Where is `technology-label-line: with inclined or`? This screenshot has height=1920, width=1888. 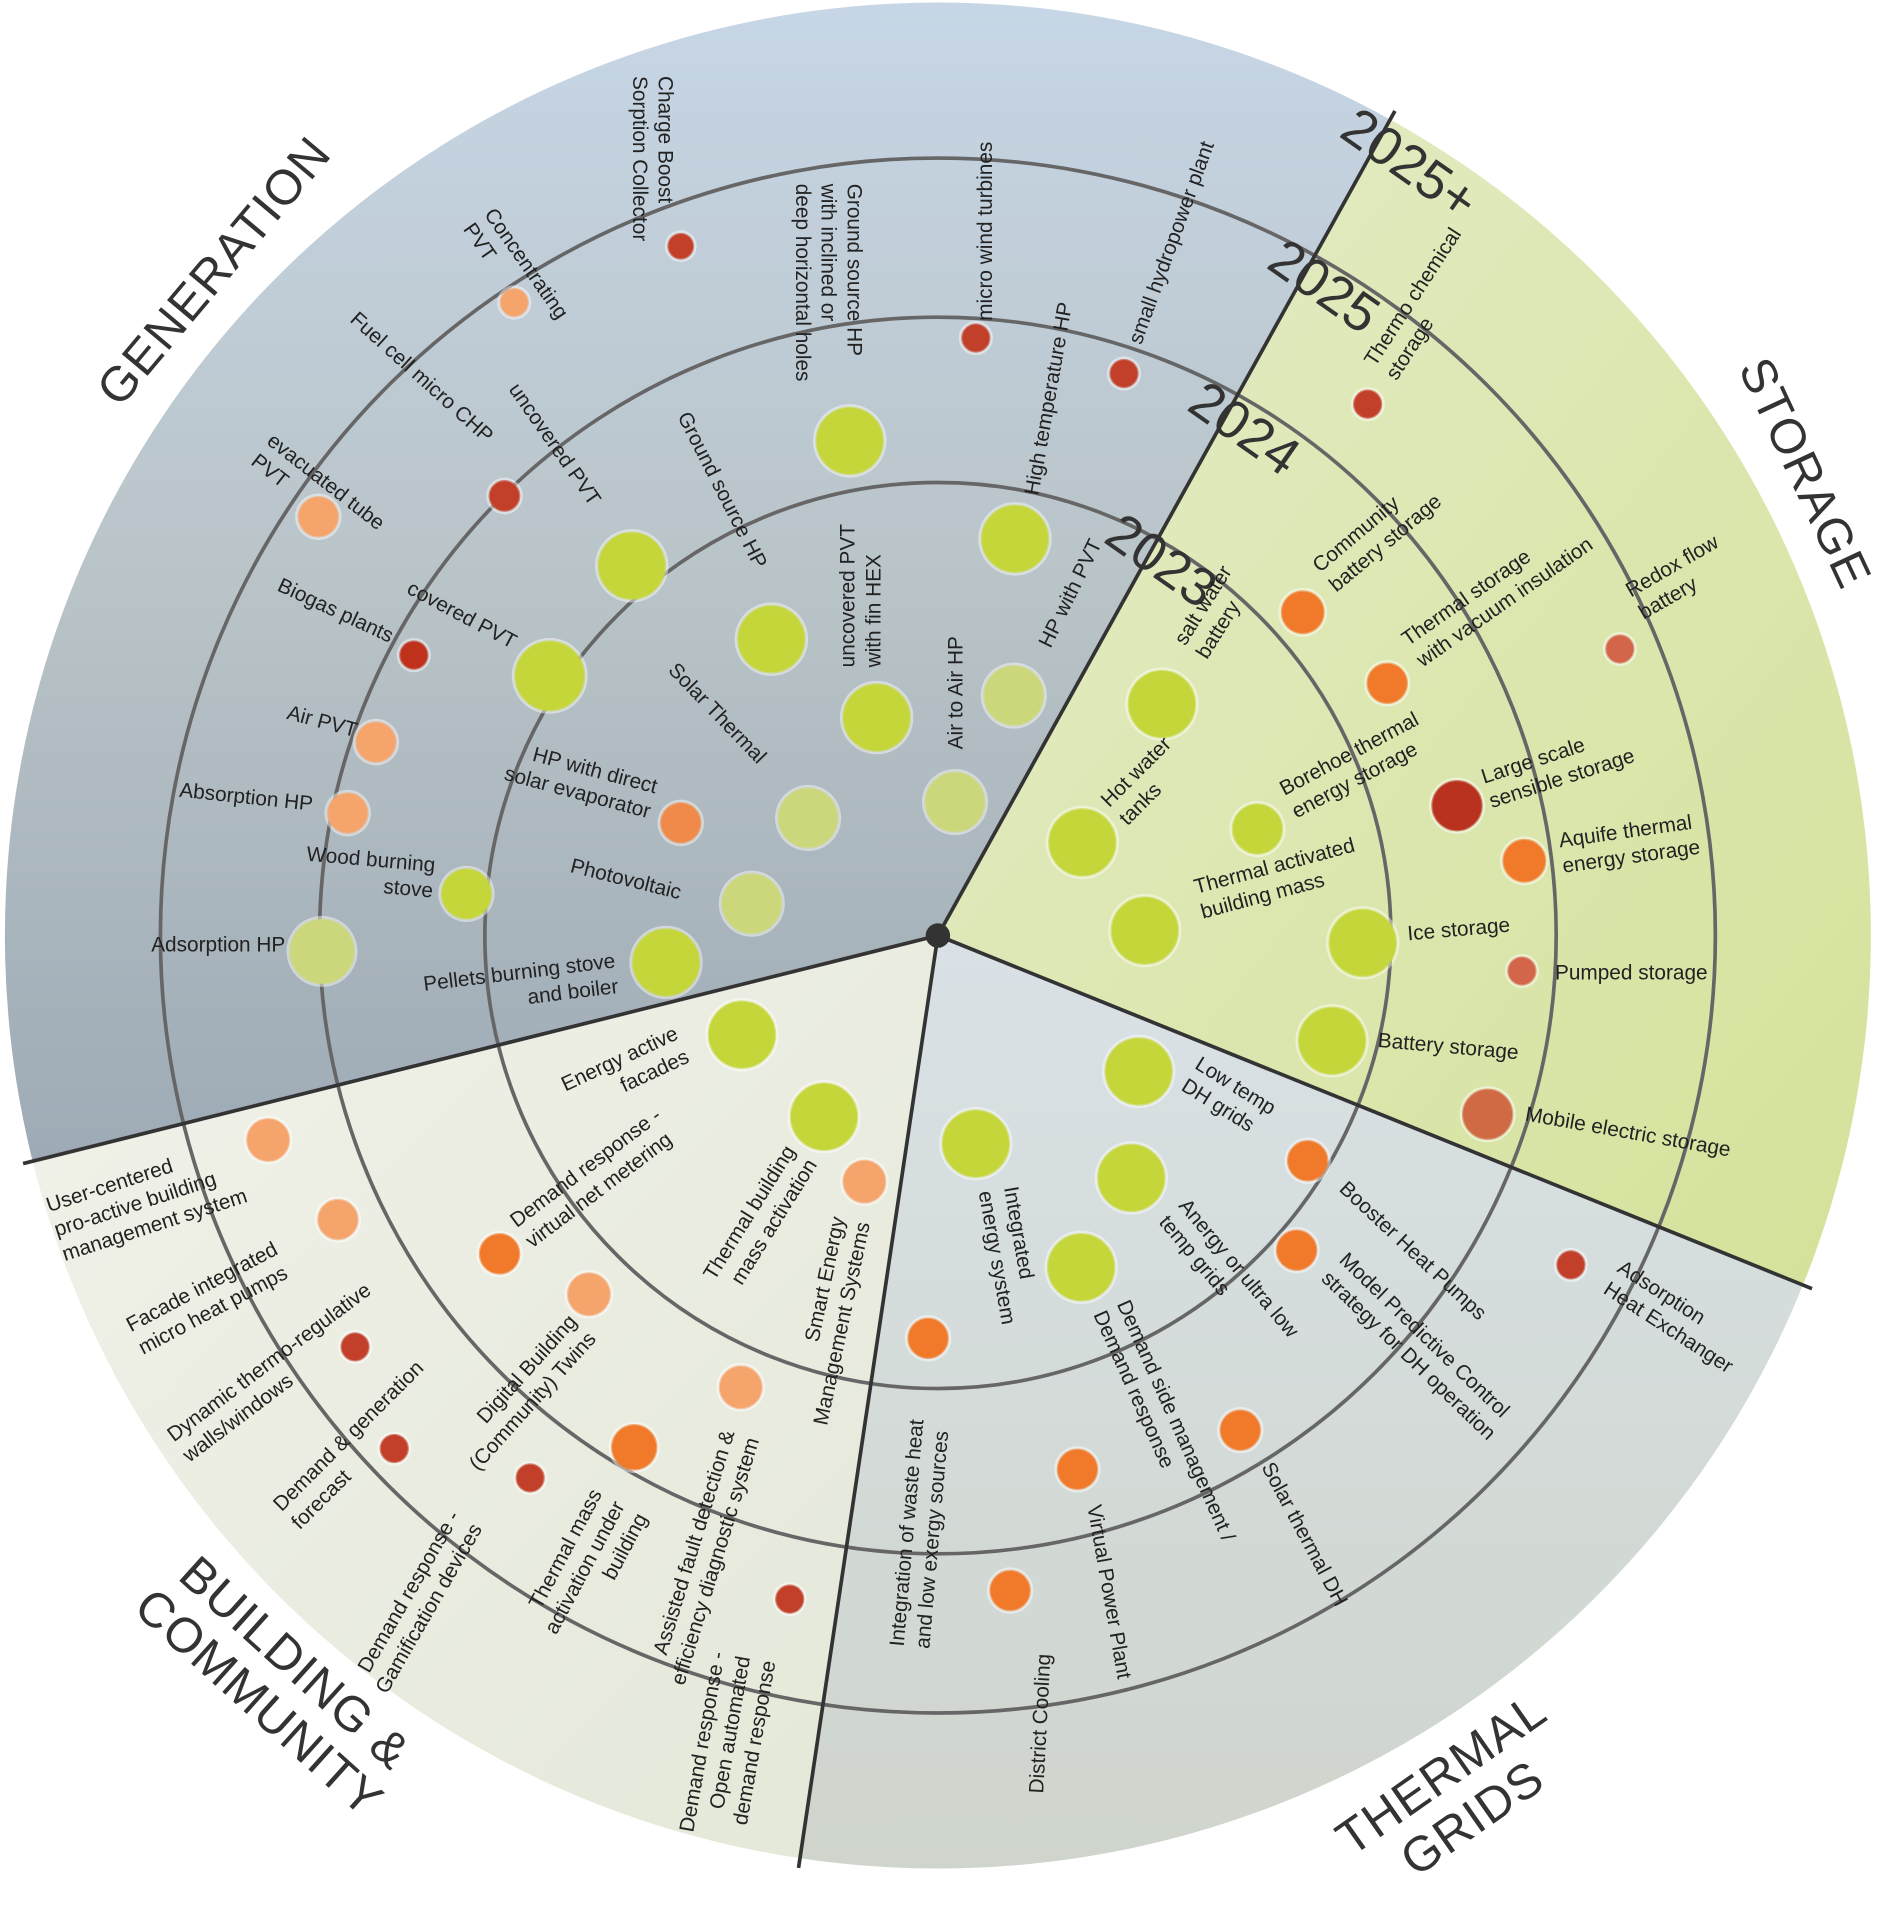
technology-label-line: with inclined or is located at coordinates (828, 252).